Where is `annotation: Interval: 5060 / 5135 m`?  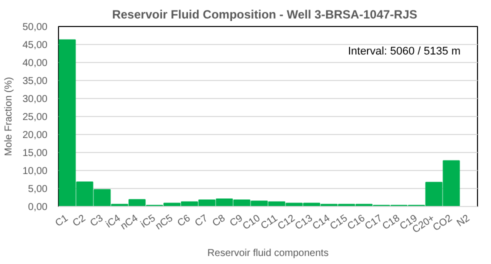 annotation: Interval: 5060 / 5135 m is located at coordinates (404, 52).